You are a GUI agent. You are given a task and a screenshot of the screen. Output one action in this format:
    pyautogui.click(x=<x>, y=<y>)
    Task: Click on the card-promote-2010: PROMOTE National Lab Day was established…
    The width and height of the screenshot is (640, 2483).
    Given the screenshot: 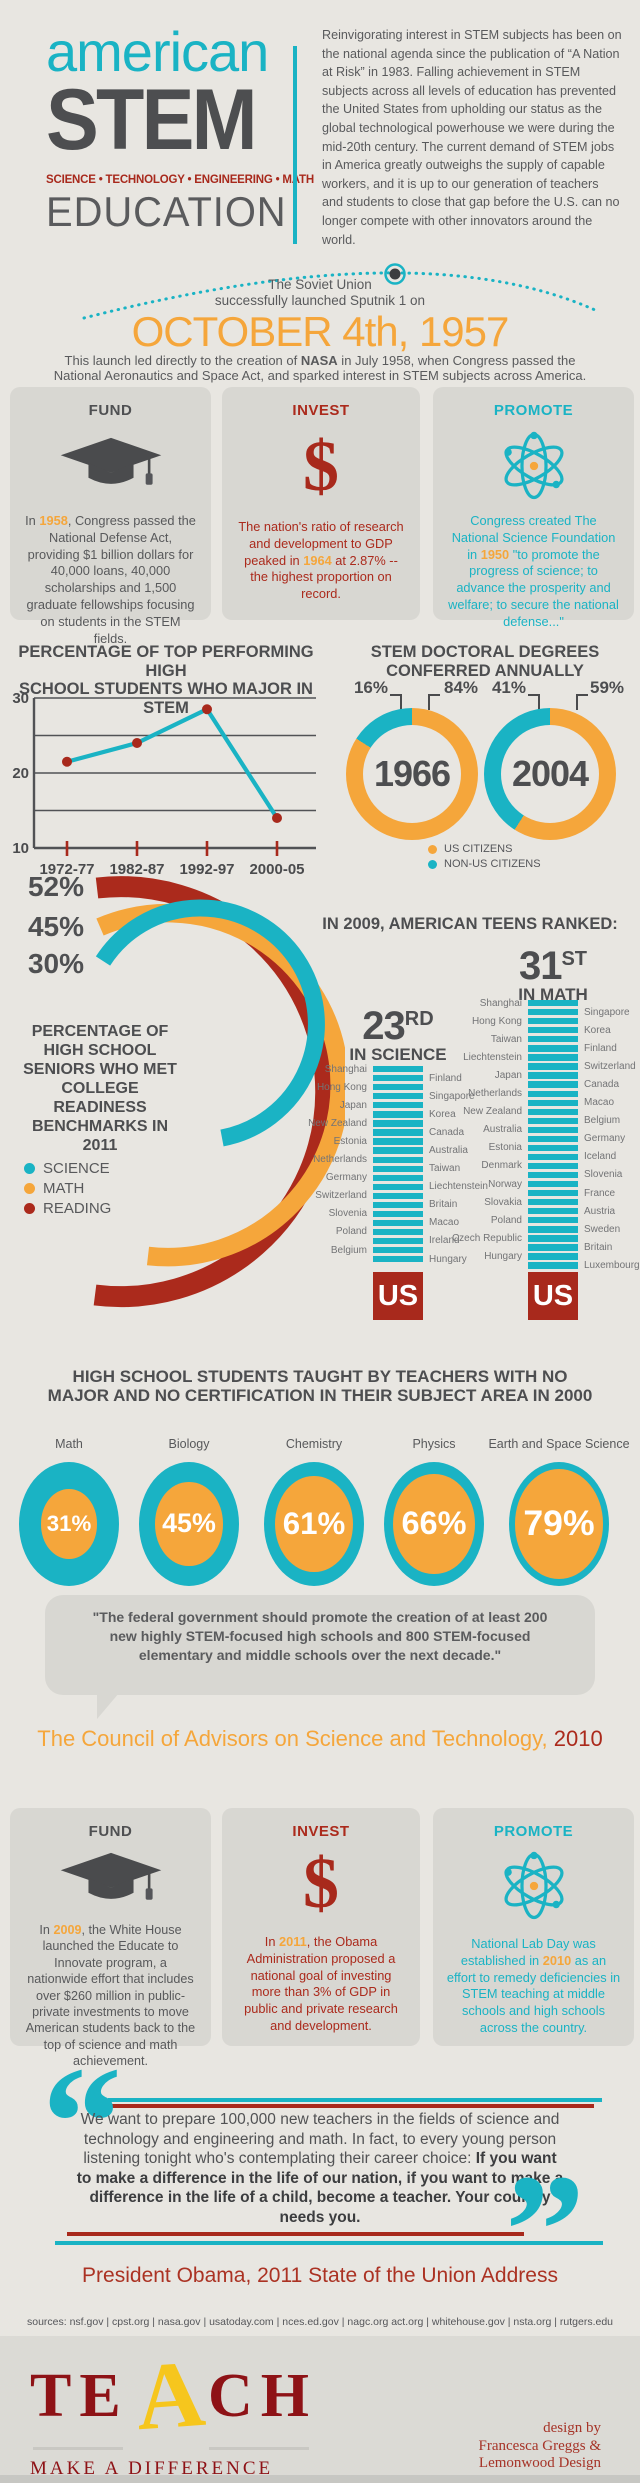 What is the action you would take?
    pyautogui.click(x=533, y=1927)
    